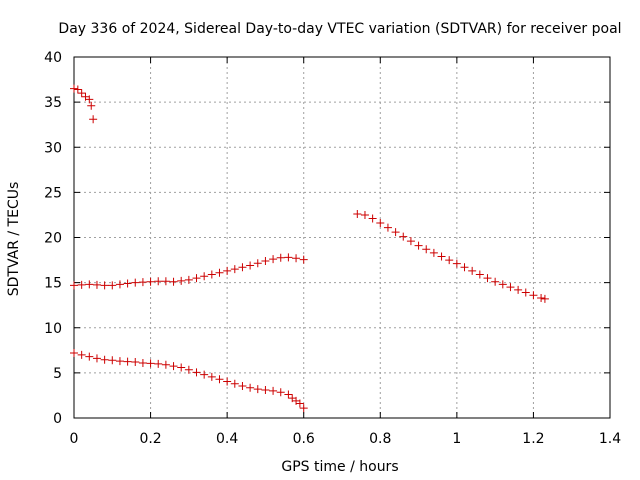  Describe the element at coordinates (227, 439) in the screenshot. I see `x-tick-label: 0.4` at that location.